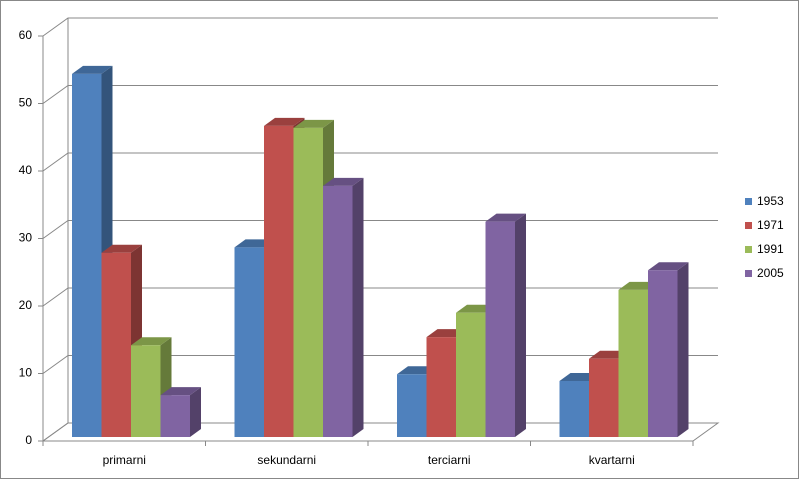  Describe the element at coordinates (770, 249) in the screenshot. I see `legend-label: 1991` at that location.